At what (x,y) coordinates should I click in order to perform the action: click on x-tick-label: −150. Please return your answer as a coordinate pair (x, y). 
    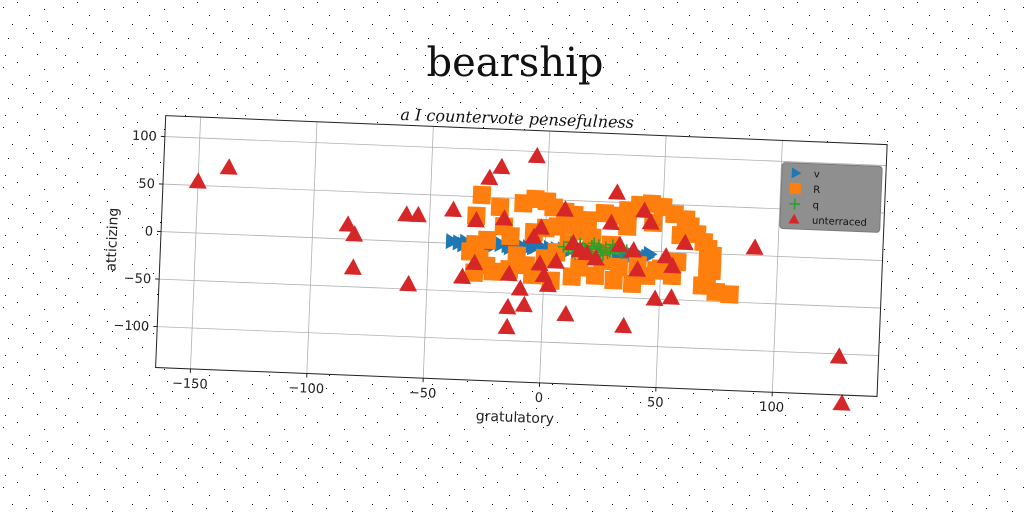
    Looking at the image, I should click on (190, 384).